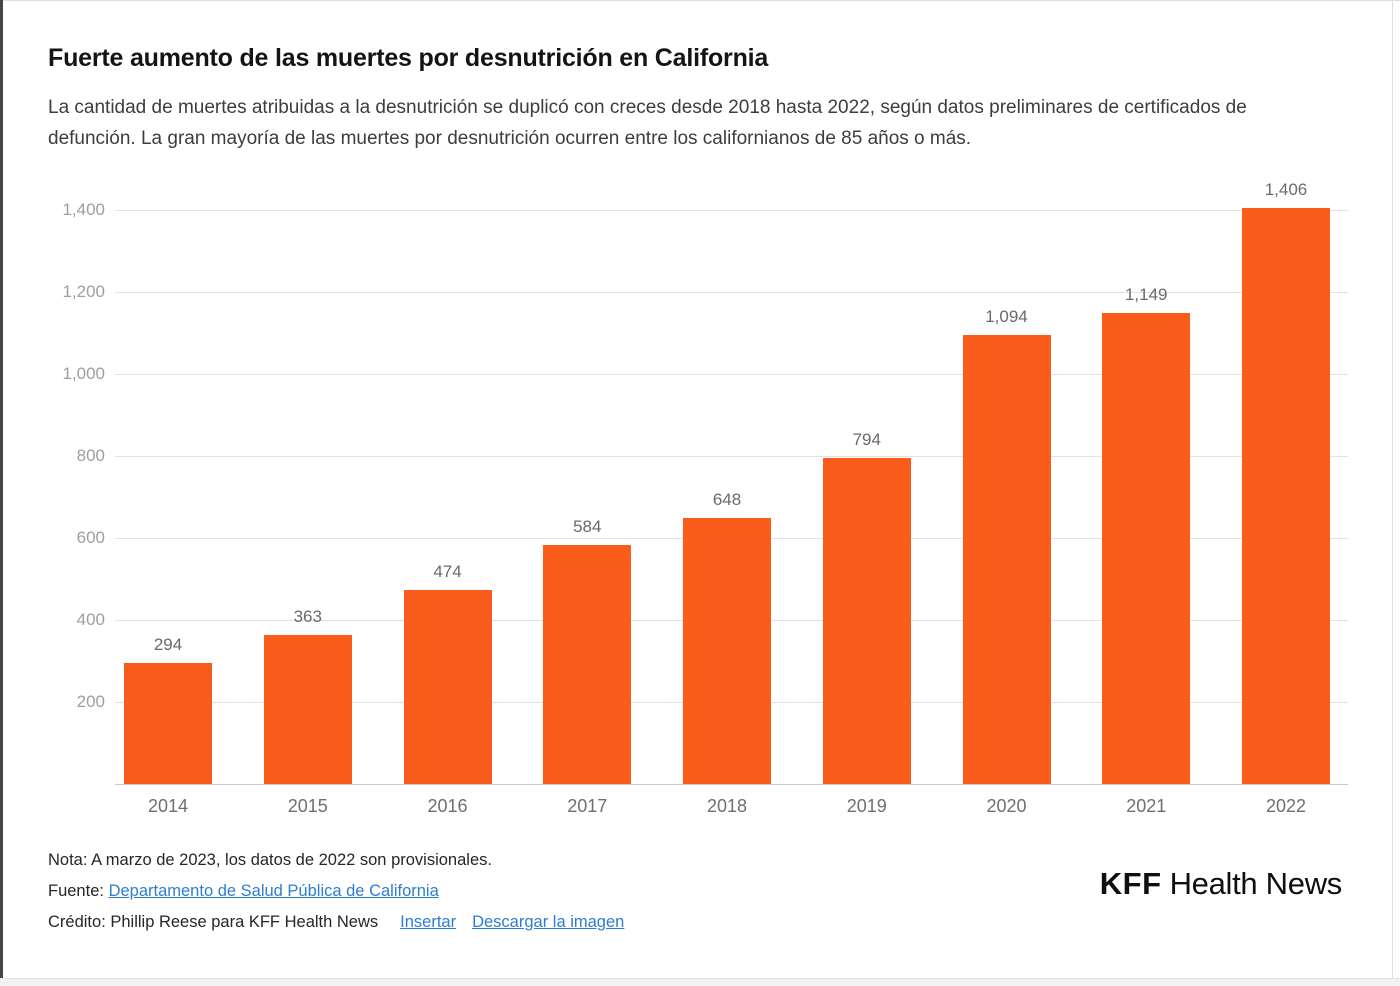  I want to click on bar-value-label: 648, so click(727, 500).